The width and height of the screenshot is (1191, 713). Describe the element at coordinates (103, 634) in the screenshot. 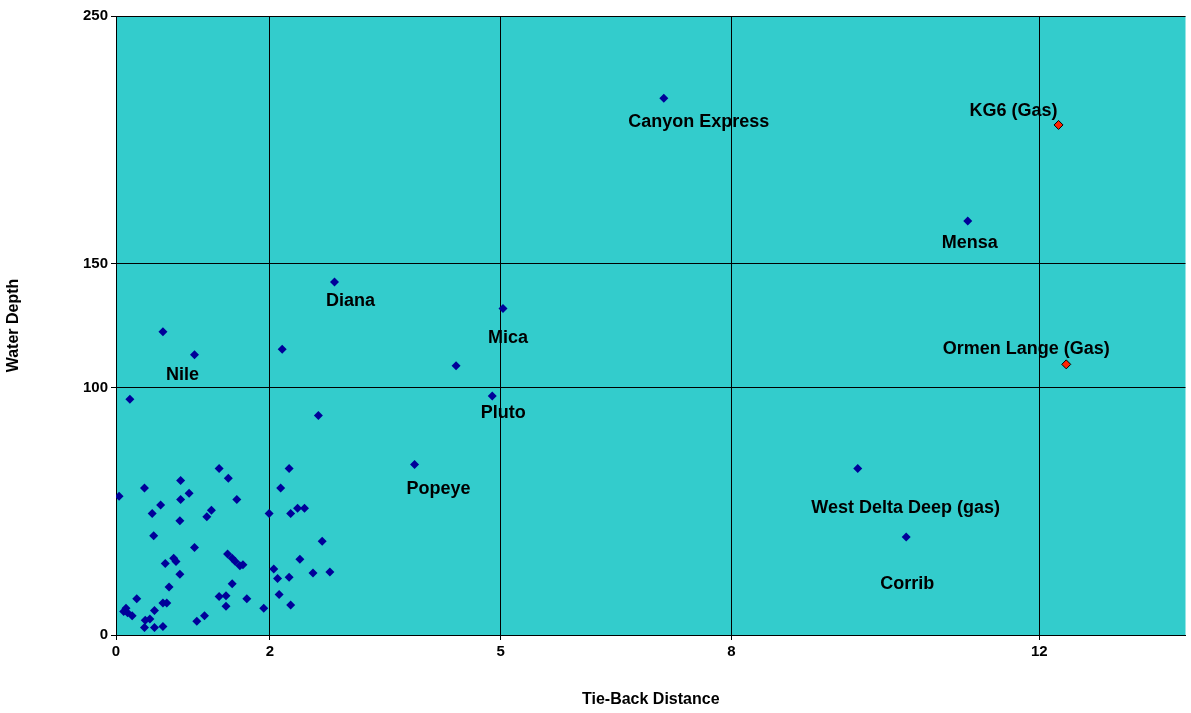

I see `y-tick-label: 0` at that location.